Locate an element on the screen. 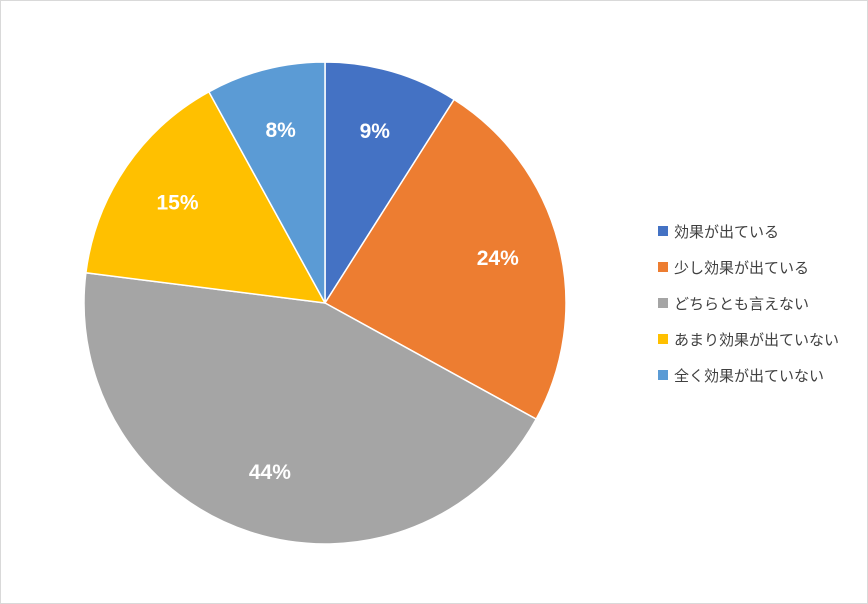 This screenshot has height=604, width=868. data-label-1: 9% is located at coordinates (375, 131).